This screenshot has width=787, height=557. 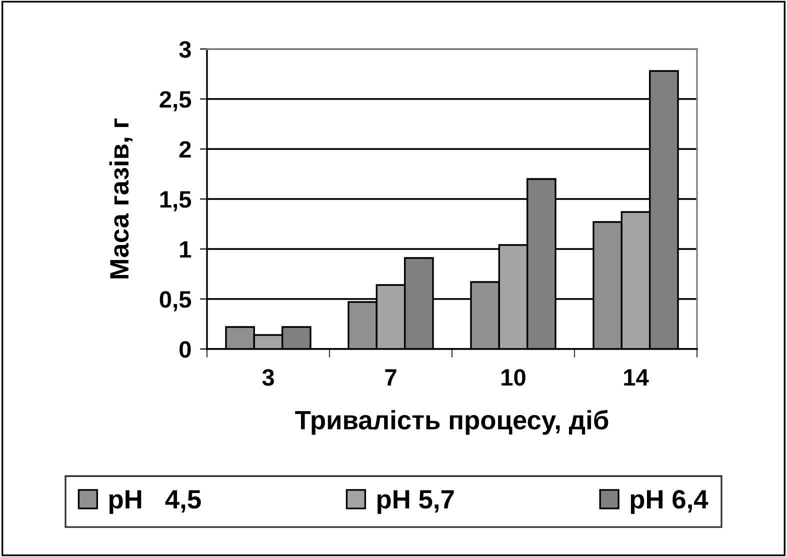 I want to click on x-tick-label: 14, so click(x=636, y=377).